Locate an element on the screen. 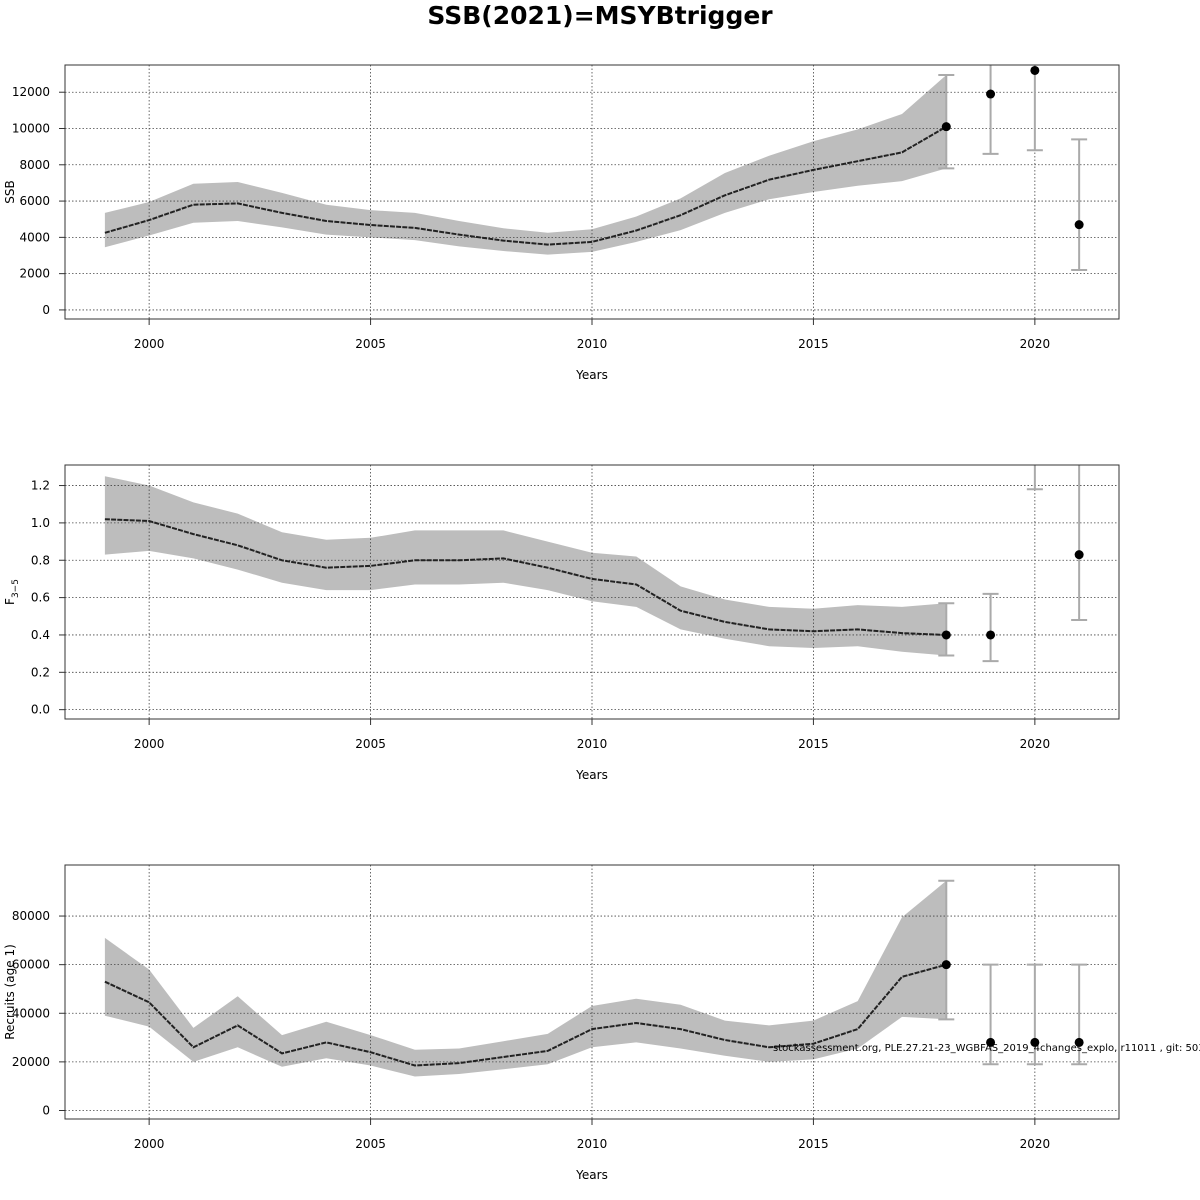  fishing-mortality-y-tick-label: 1.2 is located at coordinates (40, 486).